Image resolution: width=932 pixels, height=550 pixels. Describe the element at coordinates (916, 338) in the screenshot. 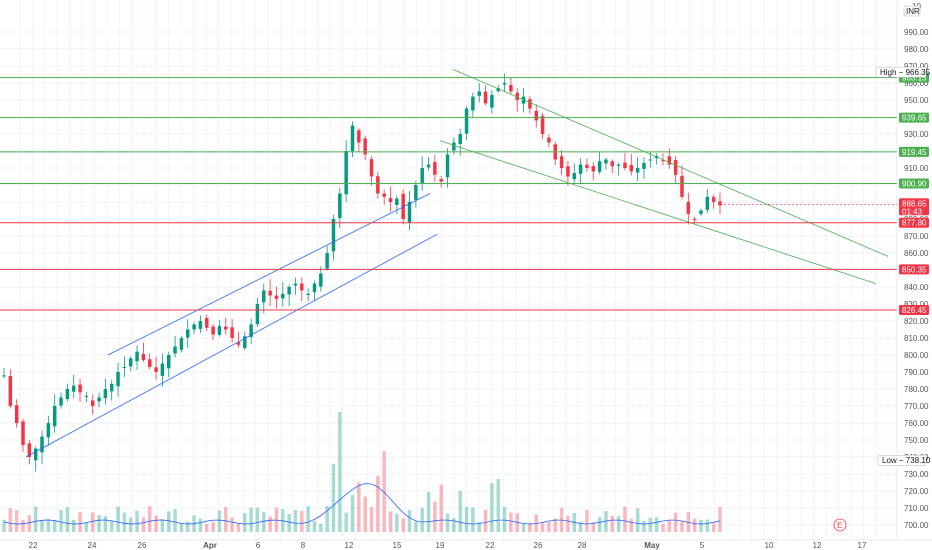

I see `price-tick-label: 810.00` at that location.